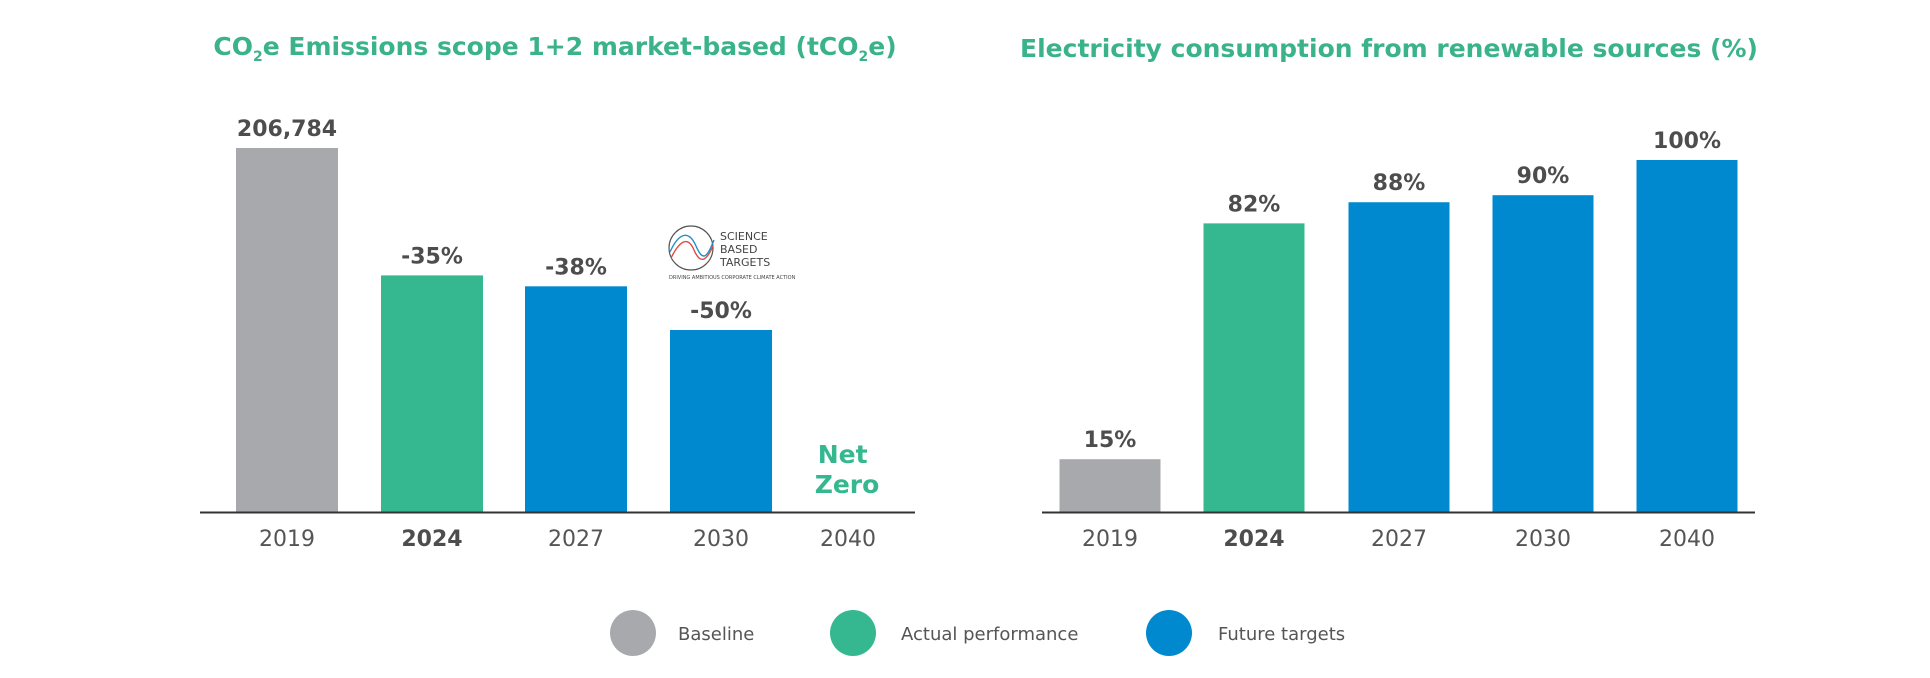  Describe the element at coordinates (576, 267) in the screenshot. I see `emissions-value-label-2027: -38%` at that location.